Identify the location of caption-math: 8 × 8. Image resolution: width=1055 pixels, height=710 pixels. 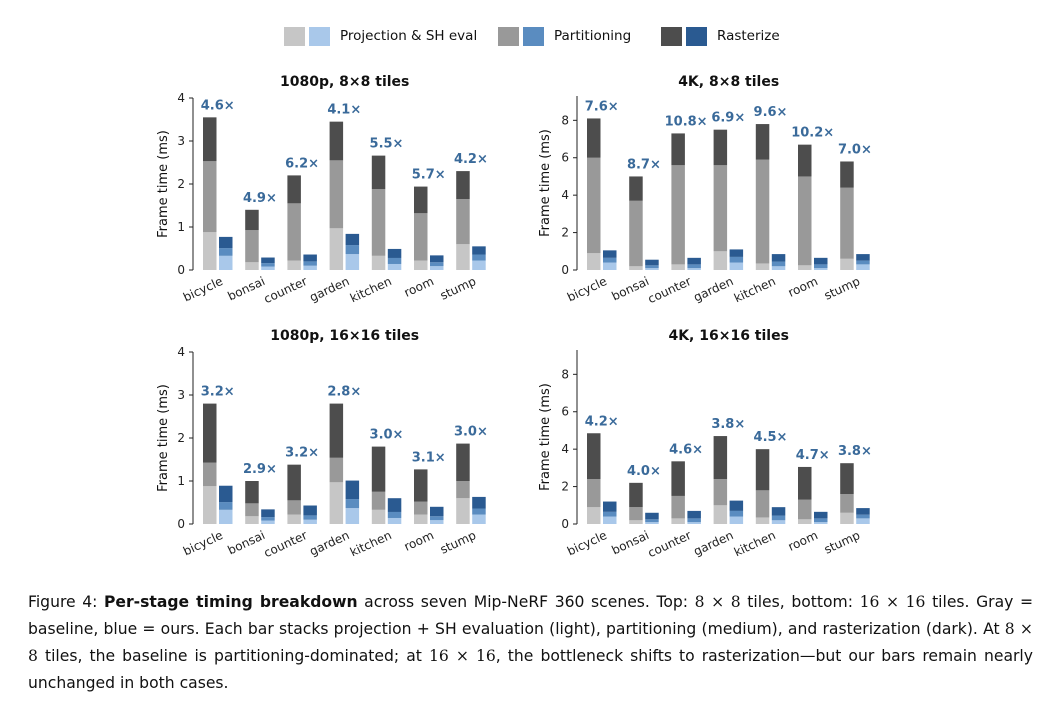
(717, 602).